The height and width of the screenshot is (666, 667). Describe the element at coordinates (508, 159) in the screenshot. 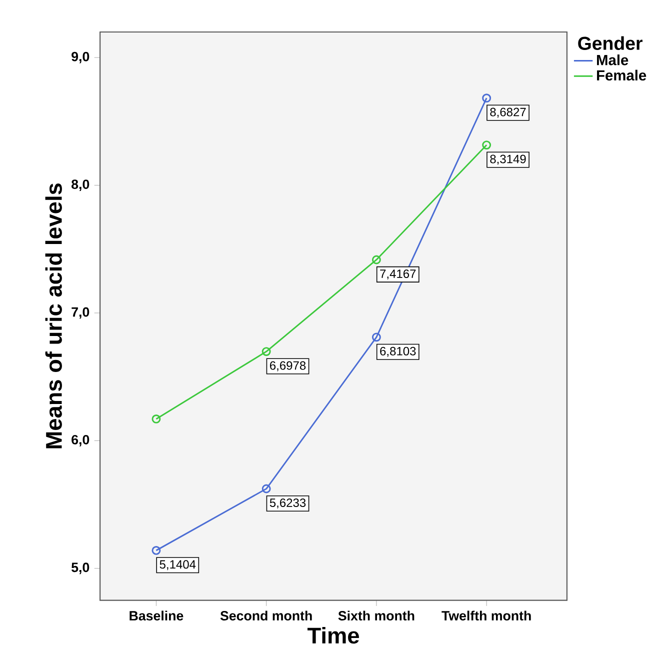

I see `data-label: 8,3149` at that location.